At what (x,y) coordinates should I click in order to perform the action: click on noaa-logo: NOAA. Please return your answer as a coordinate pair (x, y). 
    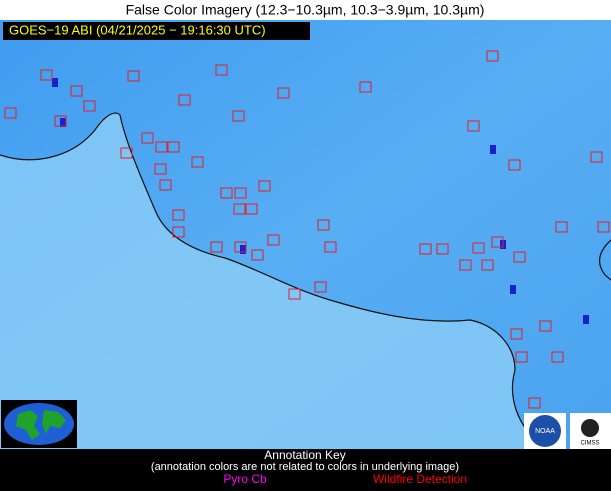
    Looking at the image, I should click on (545, 431).